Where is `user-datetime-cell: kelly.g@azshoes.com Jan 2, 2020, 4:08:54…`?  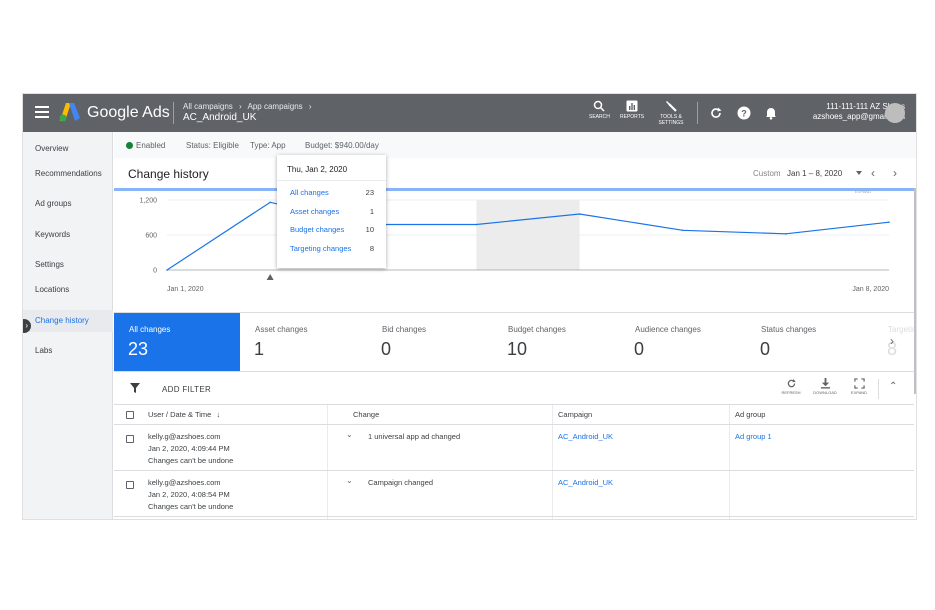 user-datetime-cell: kelly.g@azshoes.com Jan 2, 2020, 4:08:54… is located at coordinates (190, 494).